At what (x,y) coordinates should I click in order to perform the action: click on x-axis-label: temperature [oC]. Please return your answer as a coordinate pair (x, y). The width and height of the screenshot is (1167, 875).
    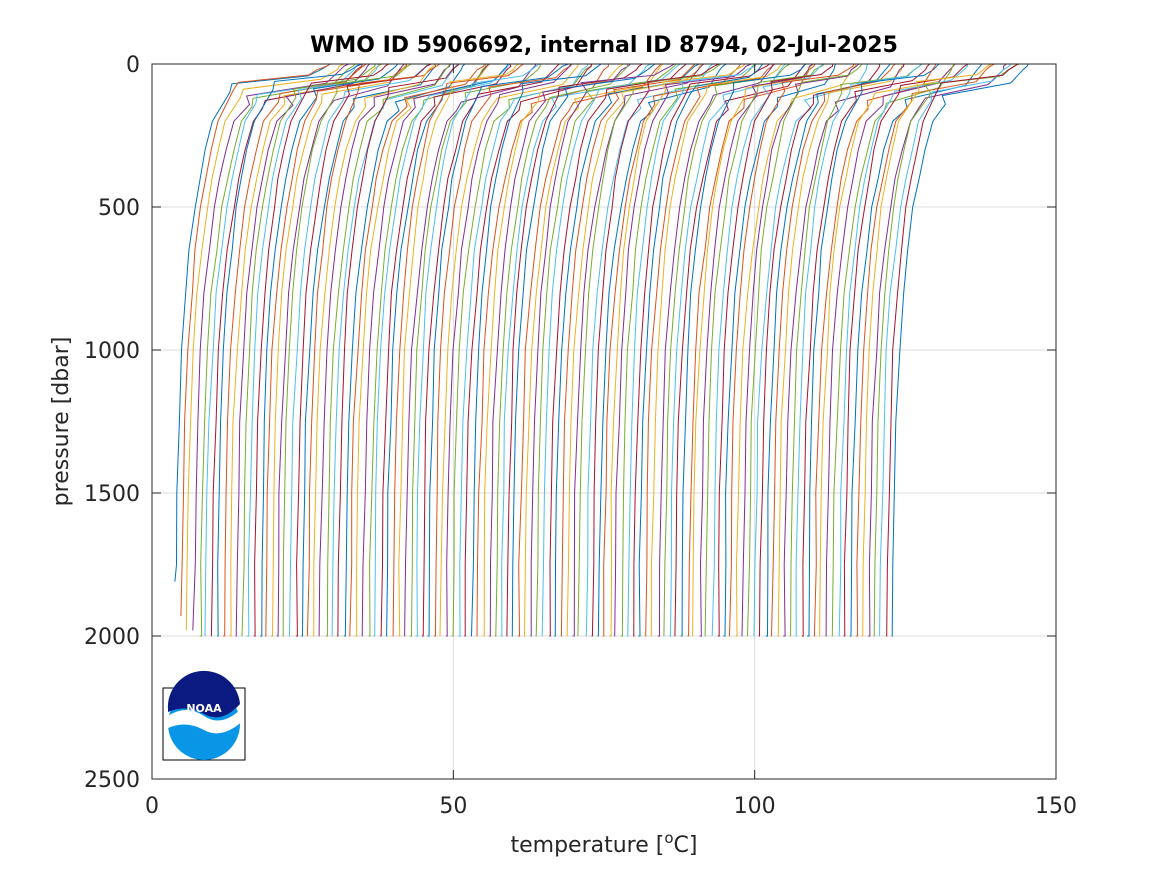
    Looking at the image, I should click on (603, 843).